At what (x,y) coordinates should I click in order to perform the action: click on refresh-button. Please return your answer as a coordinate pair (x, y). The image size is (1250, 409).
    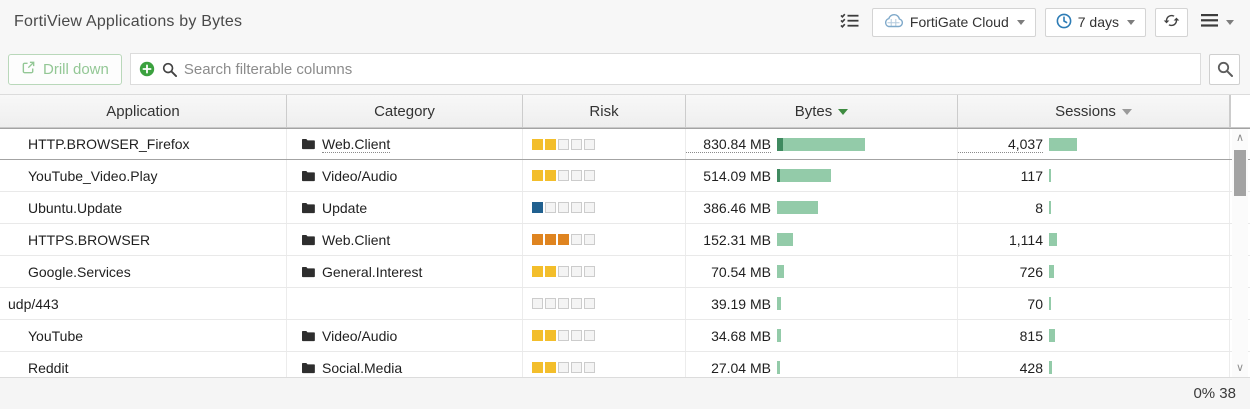
    Looking at the image, I should click on (1171, 22).